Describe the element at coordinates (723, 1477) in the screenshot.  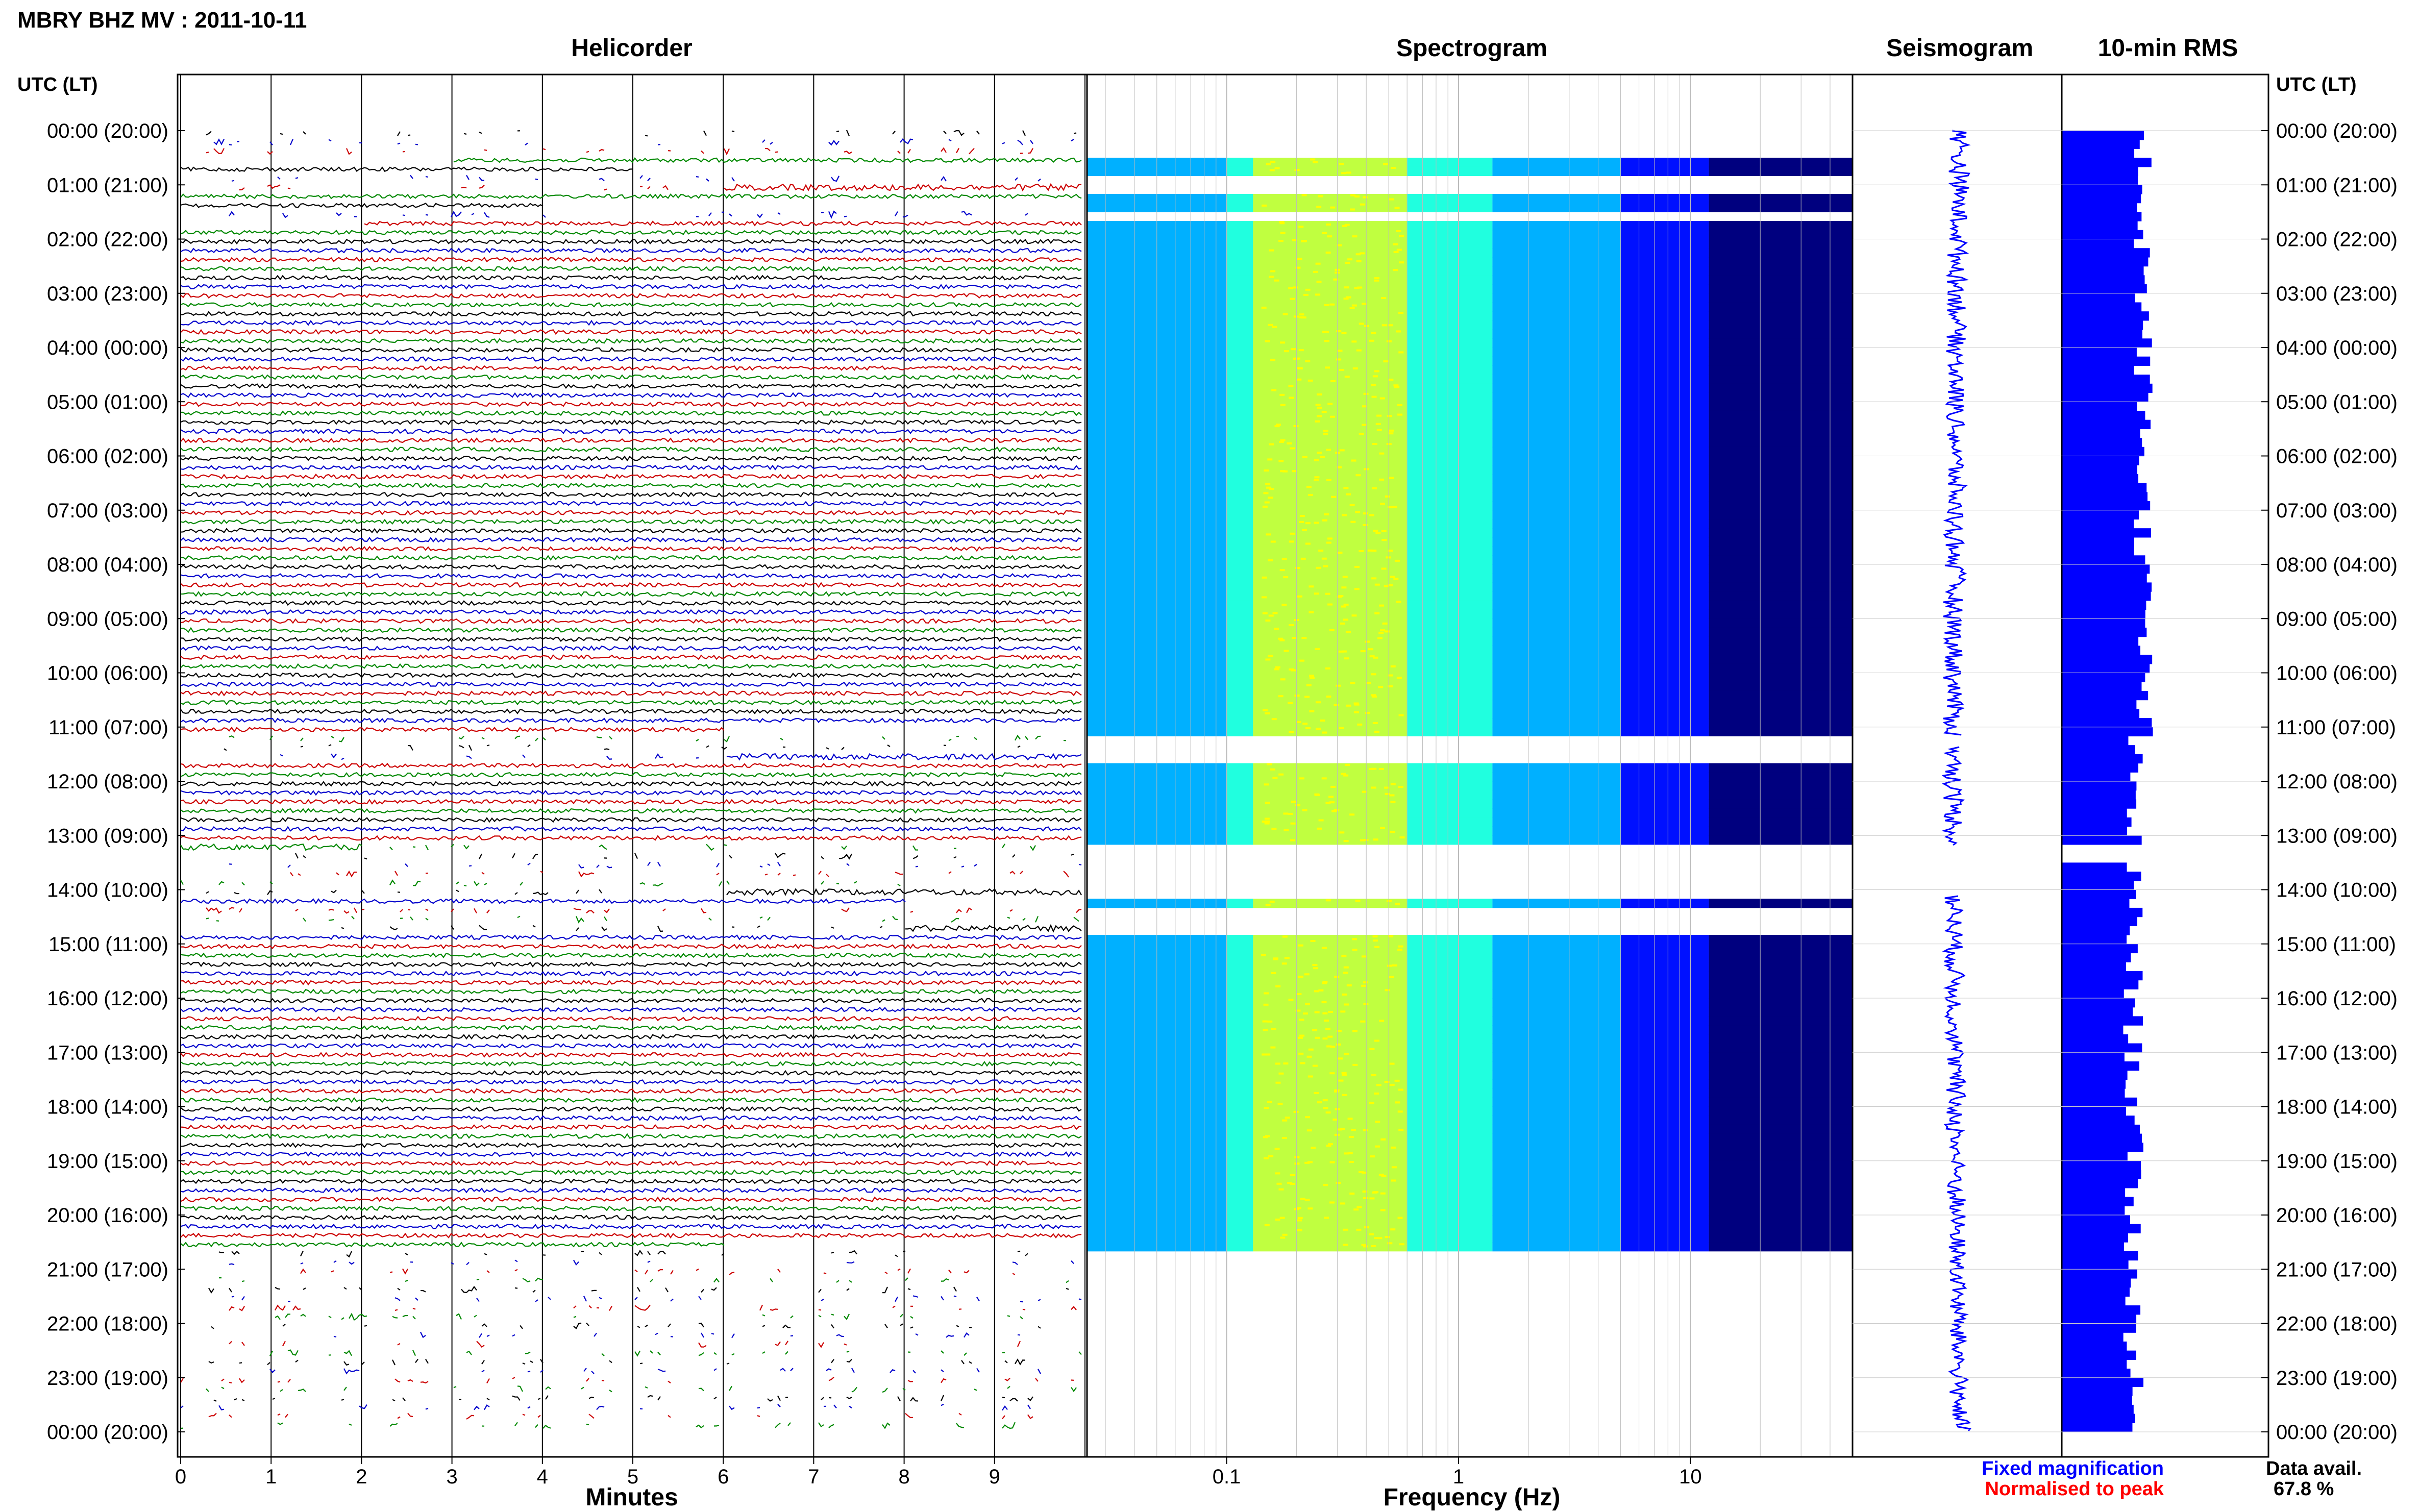
I see `helicorder-x-tick-label: 6` at that location.